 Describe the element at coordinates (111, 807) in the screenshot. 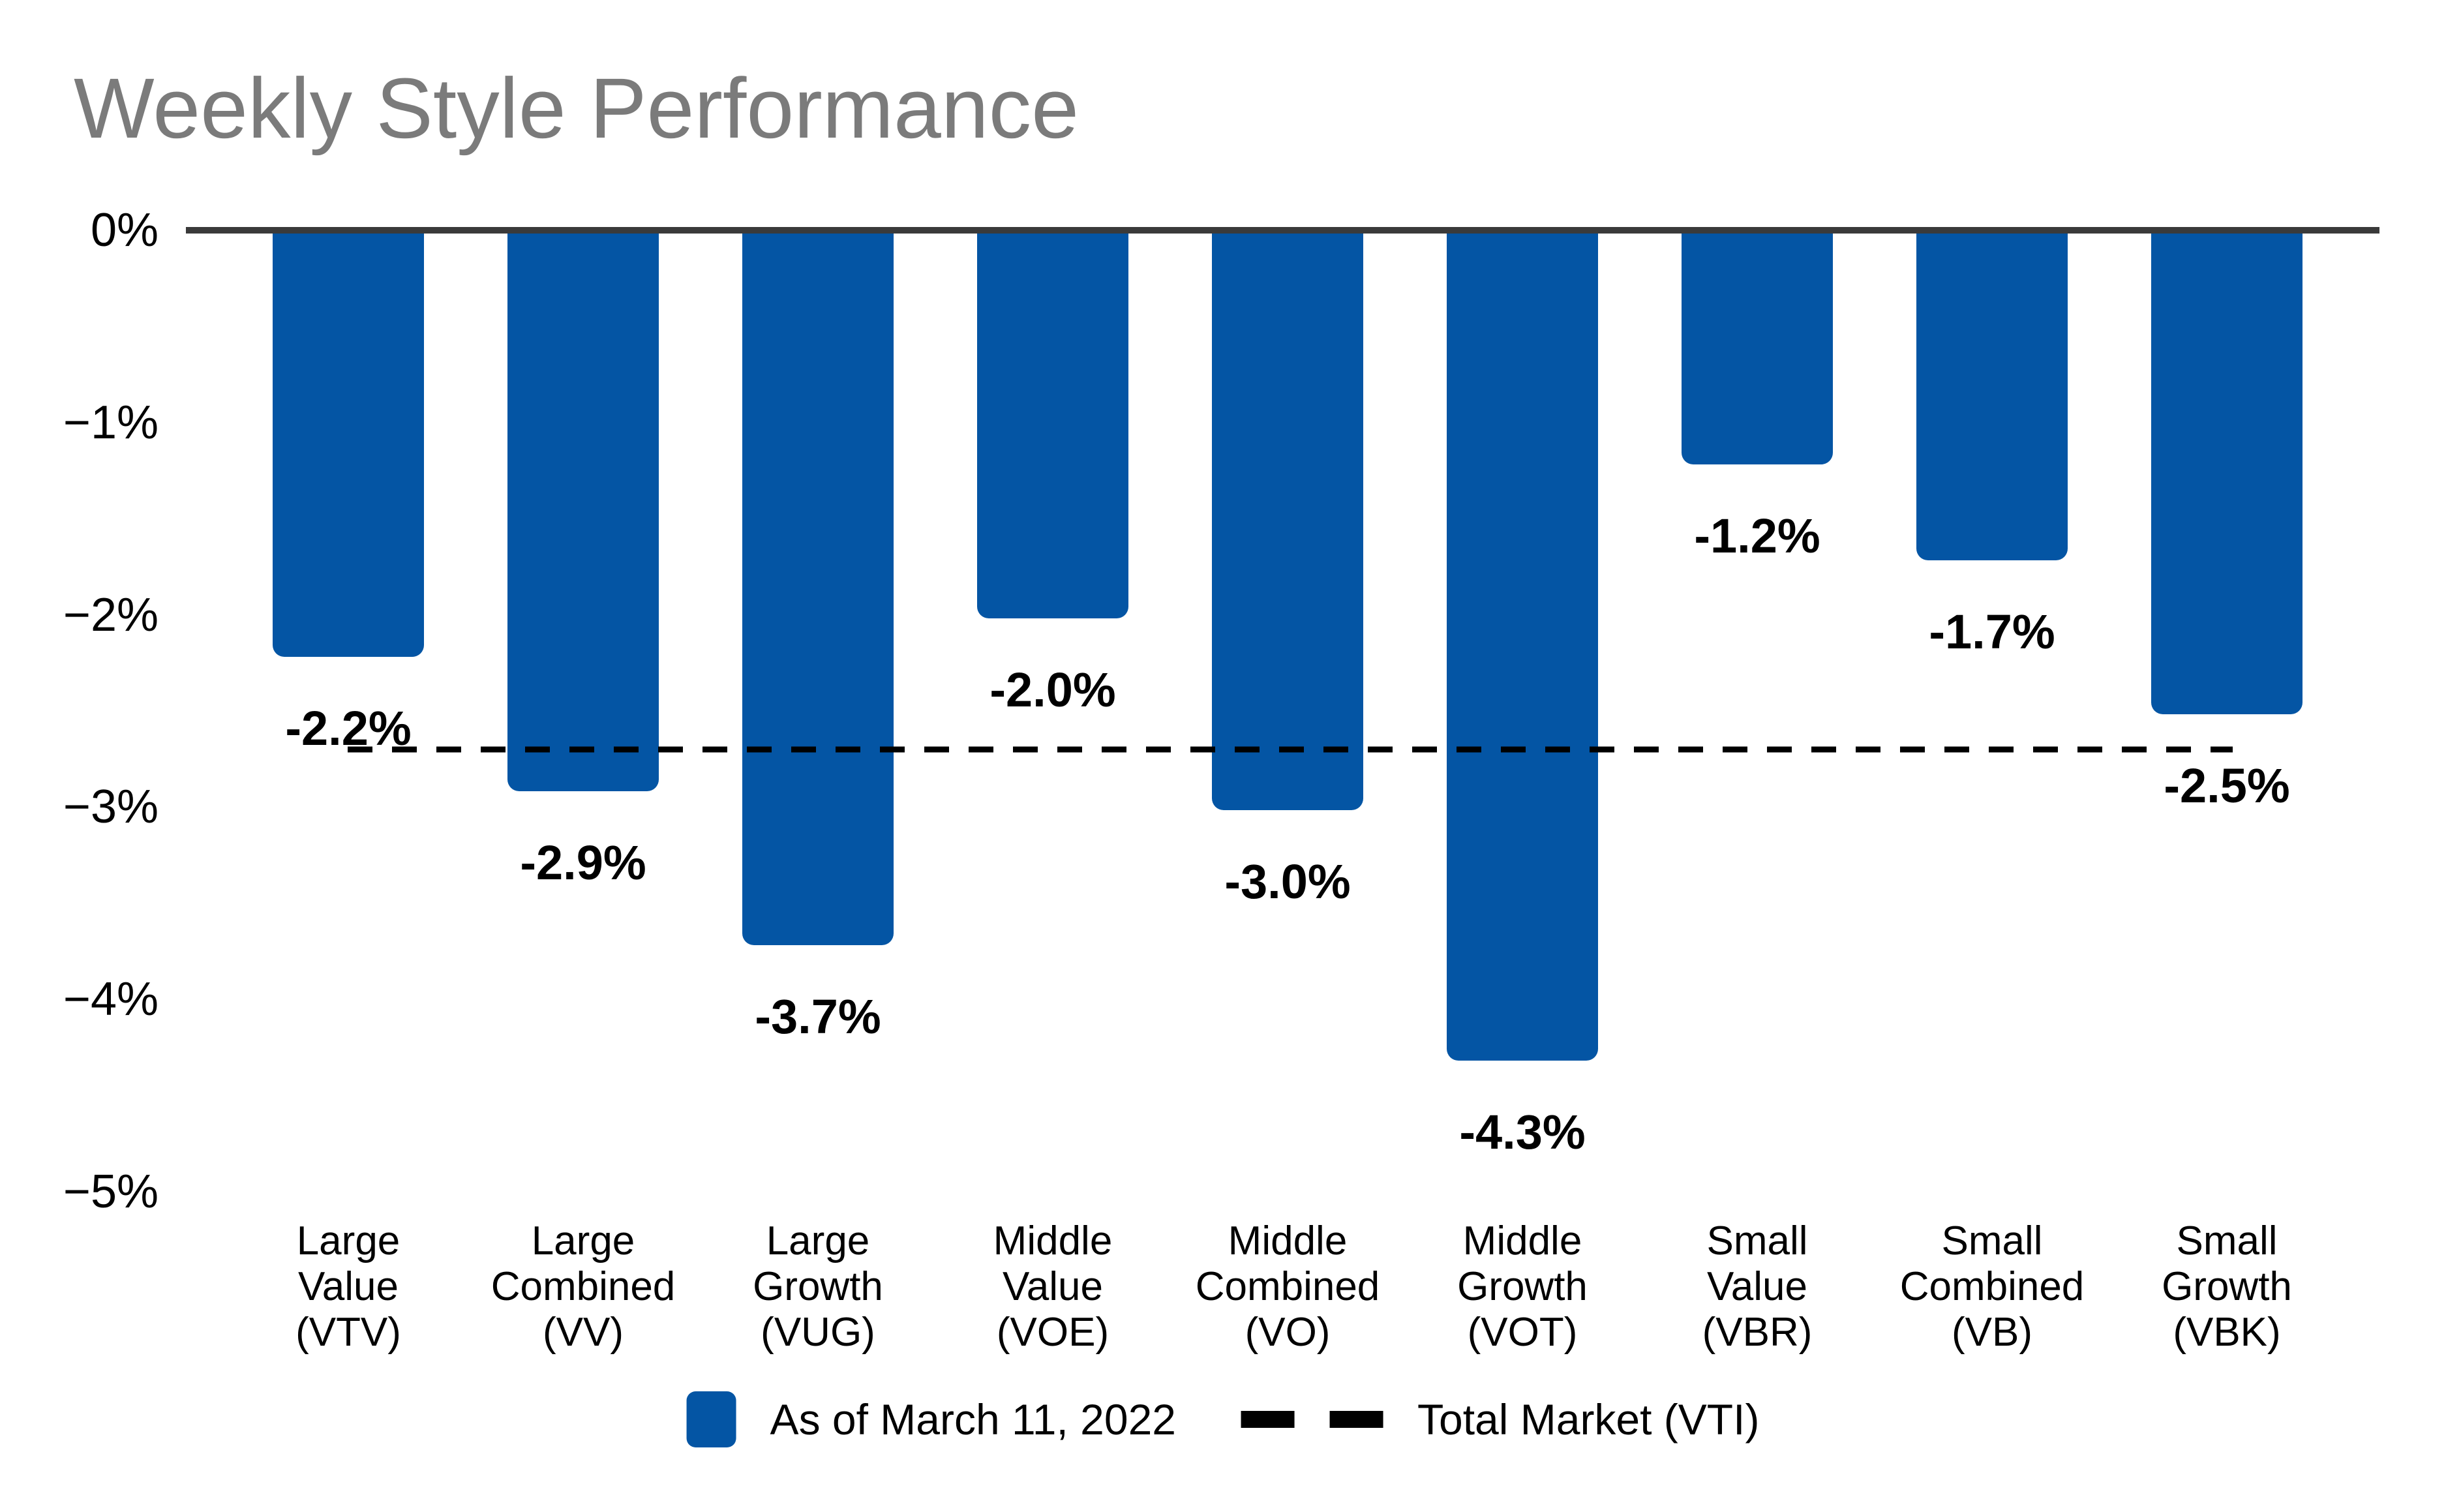

I see `y-tick-label: −3%` at that location.